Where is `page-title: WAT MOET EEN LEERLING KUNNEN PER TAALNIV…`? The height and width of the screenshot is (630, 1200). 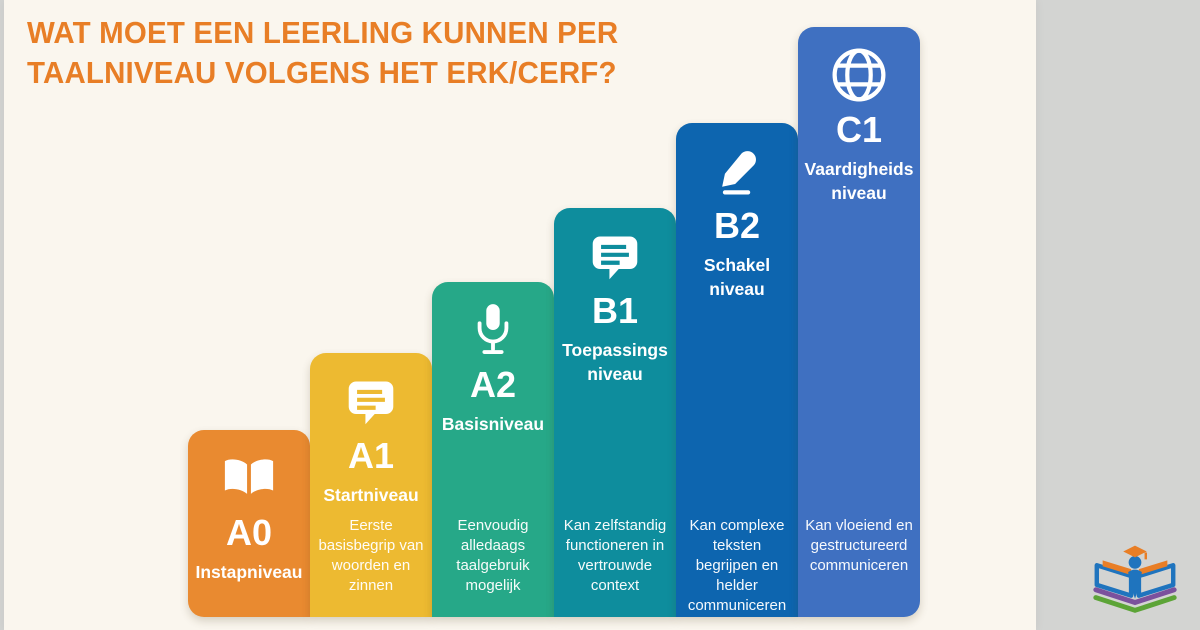
page-title: WAT MOET EEN LEERLING KUNNEN PER TAALNIV… is located at coordinates (492, 53).